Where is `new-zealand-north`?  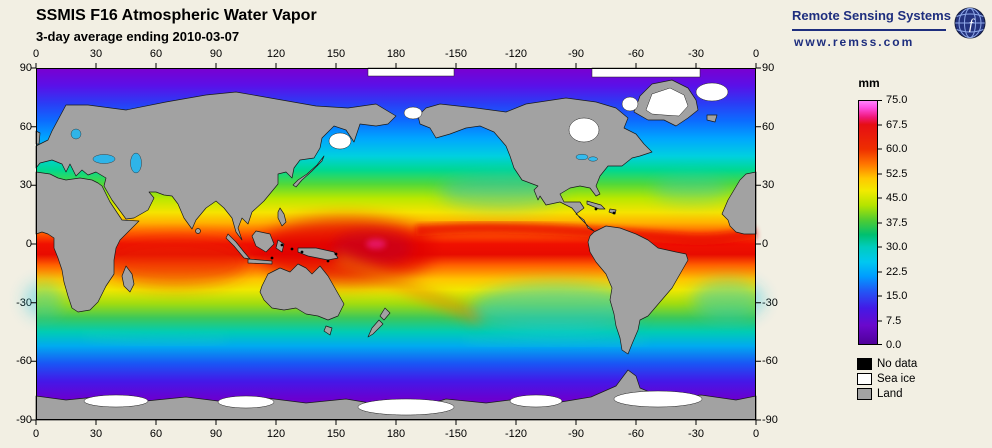 new-zealand-north is located at coordinates (385, 314).